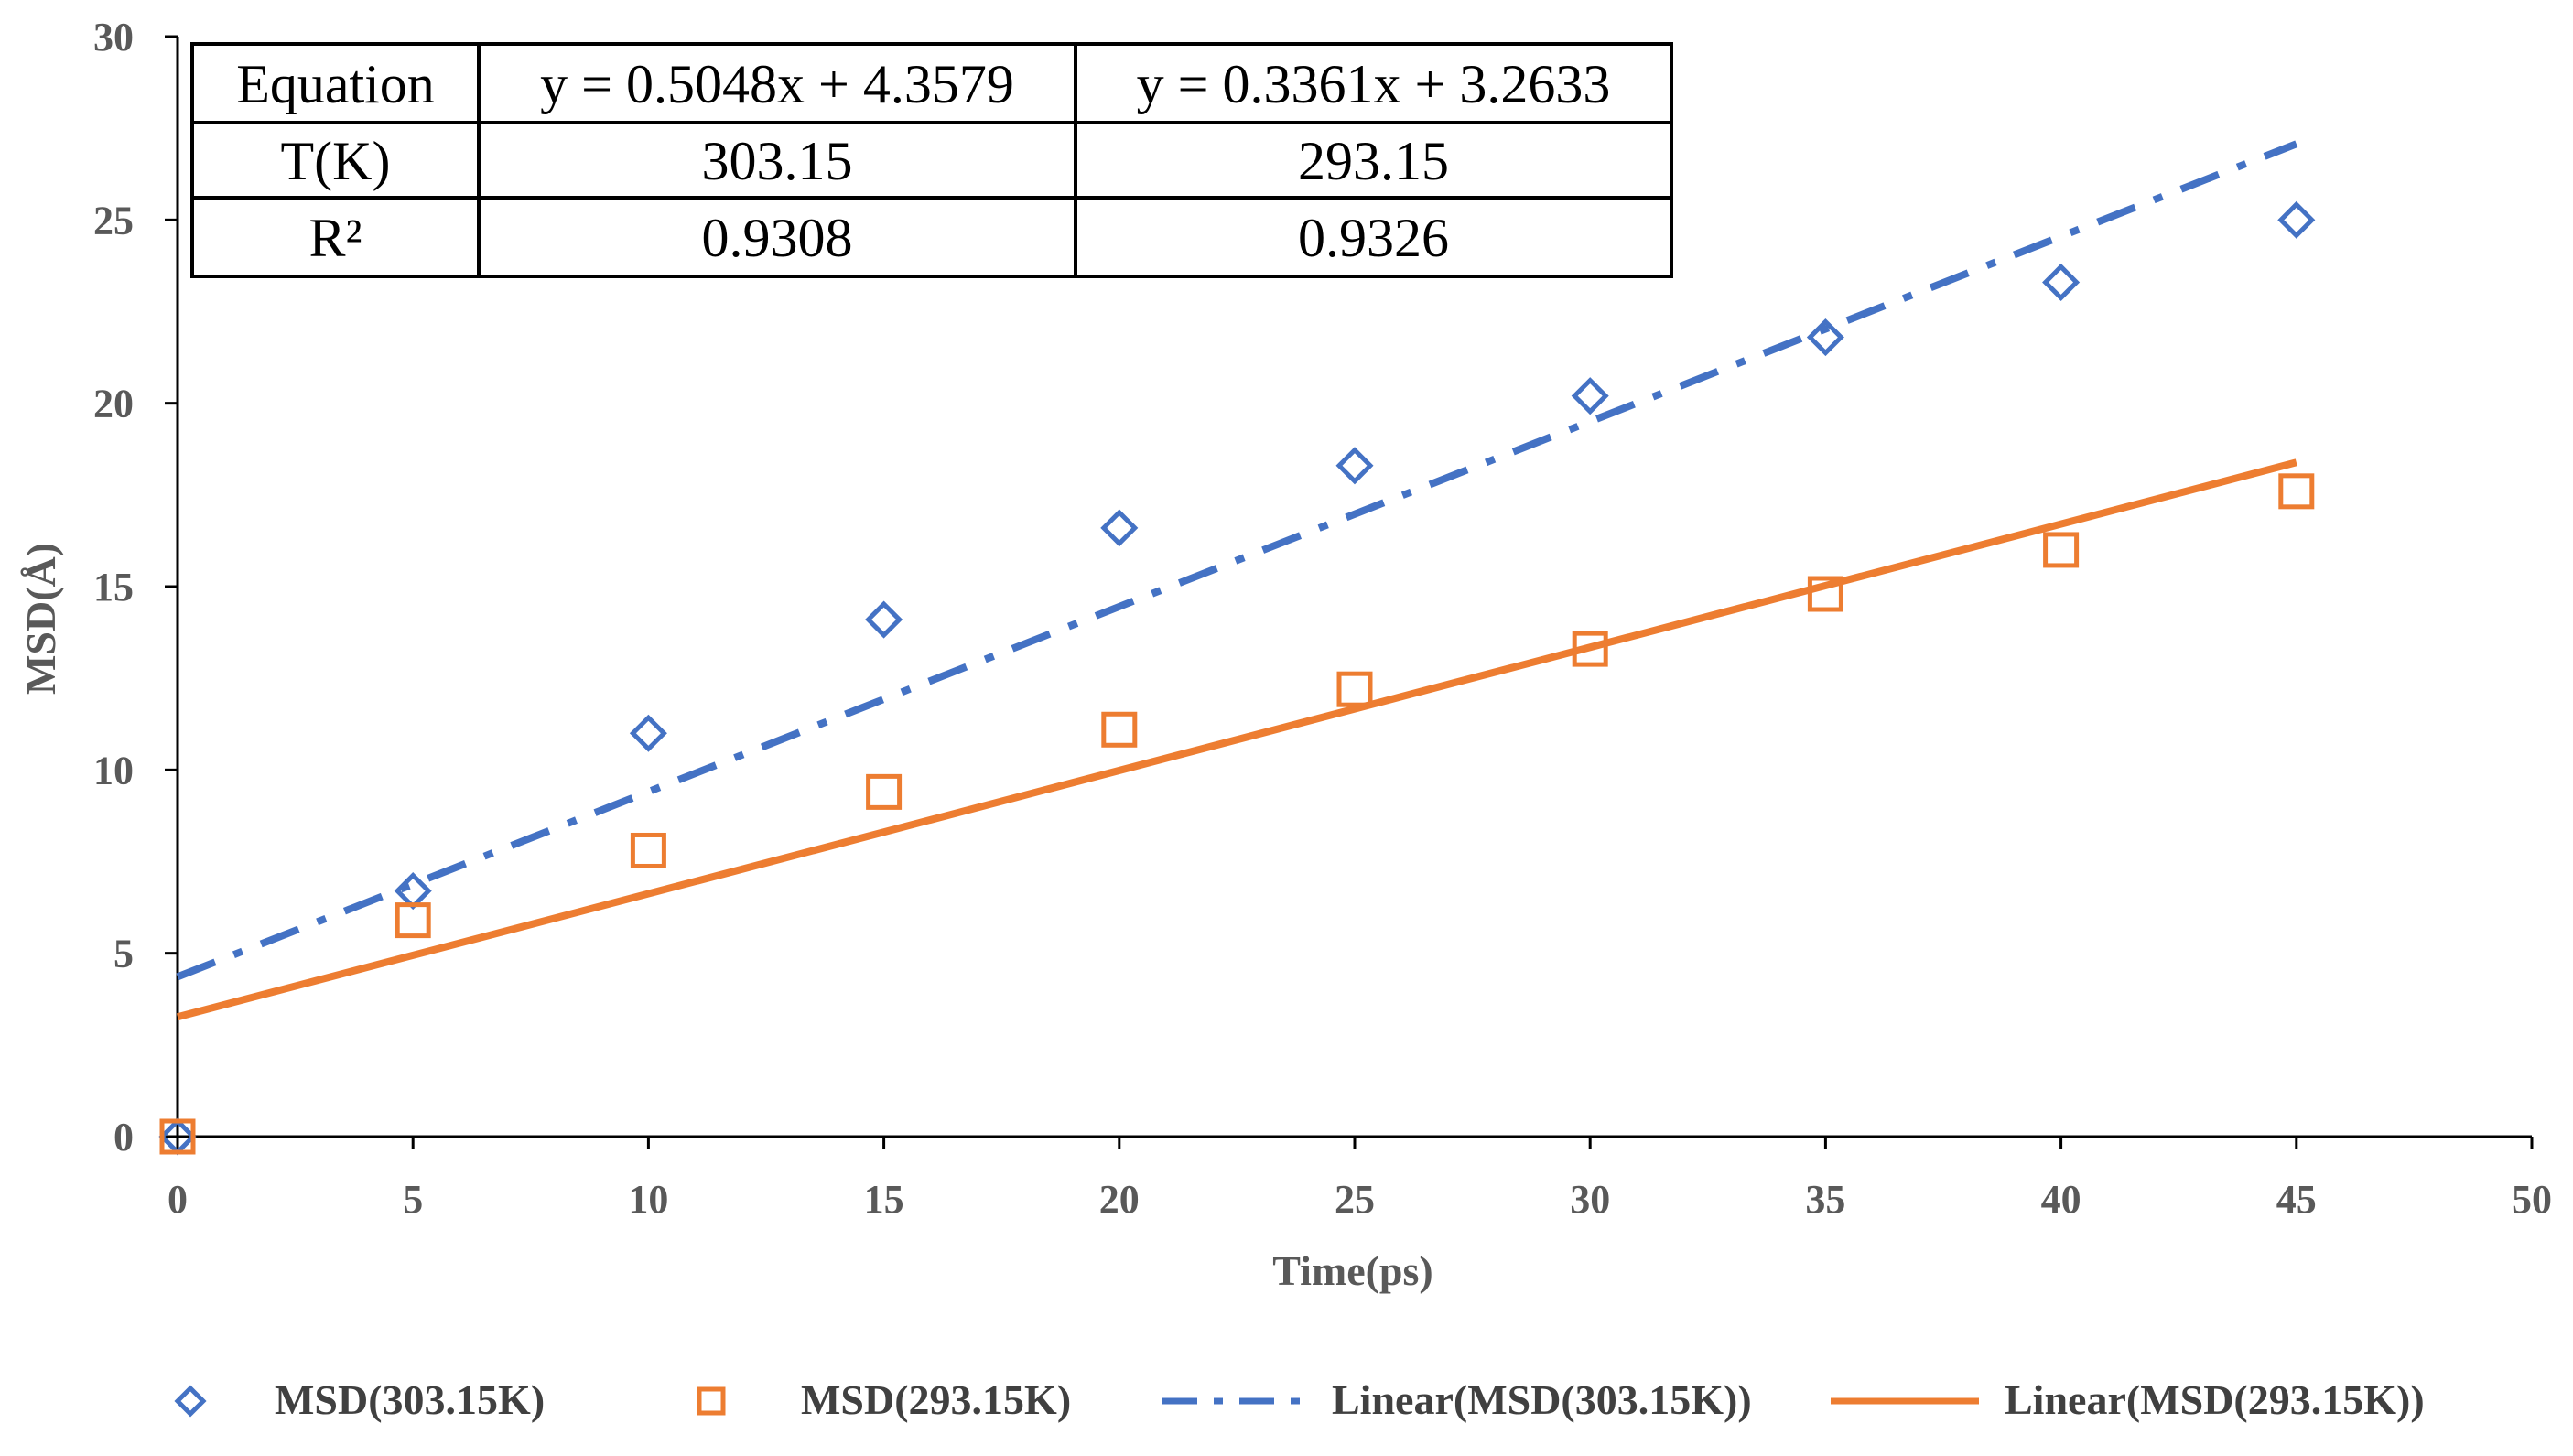 The image size is (2573, 1456). I want to click on legend-symbol-diamond, so click(190, 1401).